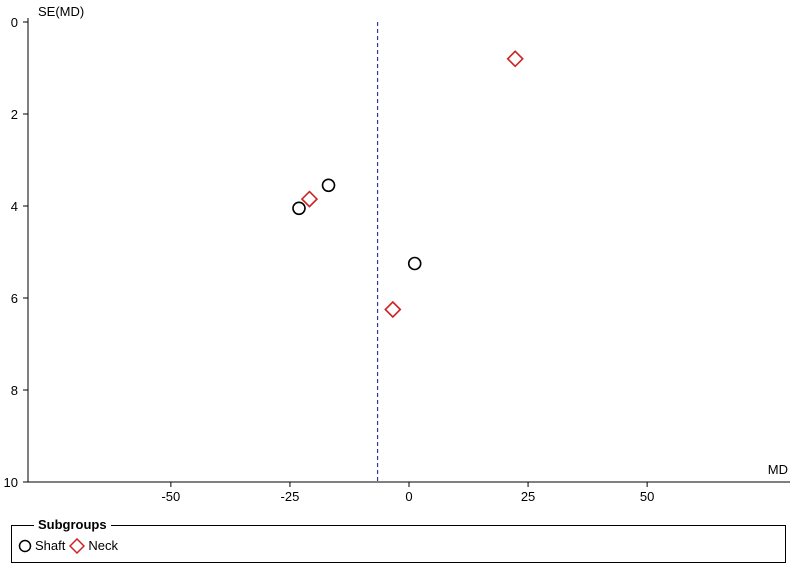 This screenshot has height=571, width=800. Describe the element at coordinates (14, 22) in the screenshot. I see `y-tick-label: 0` at that location.